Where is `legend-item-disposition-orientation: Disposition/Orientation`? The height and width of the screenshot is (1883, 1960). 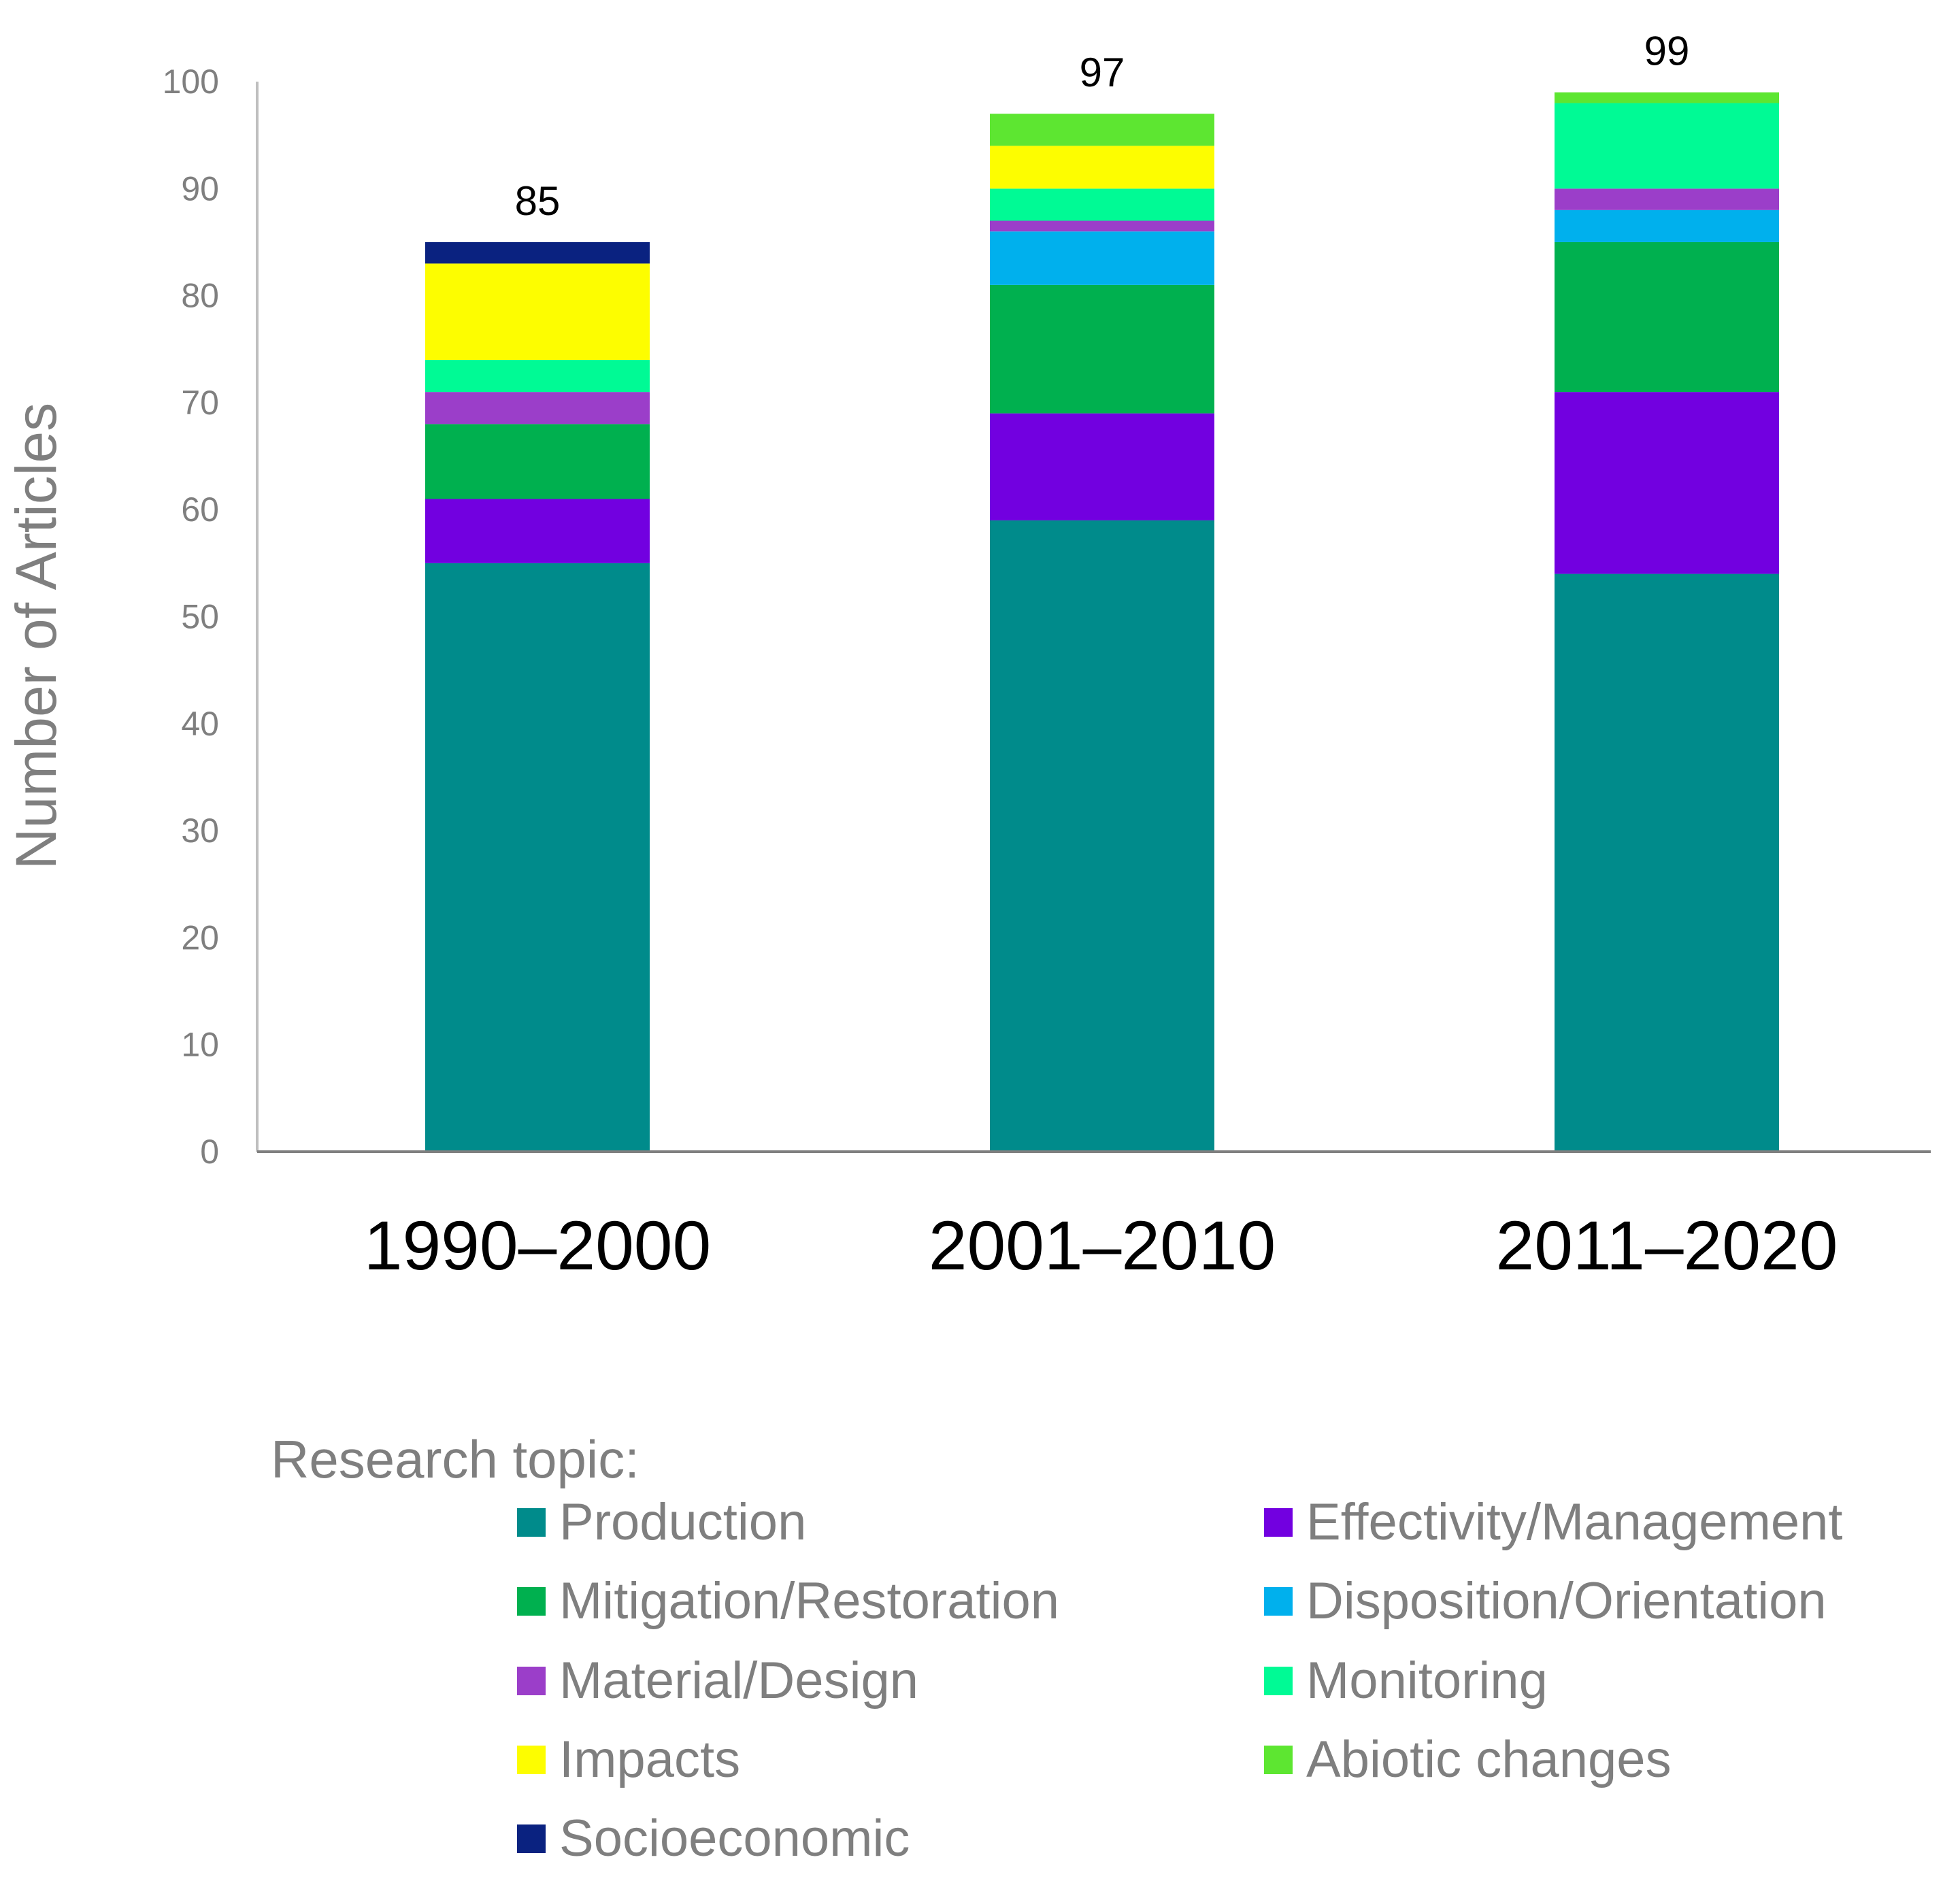 legend-item-disposition-orientation: Disposition/Orientation is located at coordinates (1546, 1601).